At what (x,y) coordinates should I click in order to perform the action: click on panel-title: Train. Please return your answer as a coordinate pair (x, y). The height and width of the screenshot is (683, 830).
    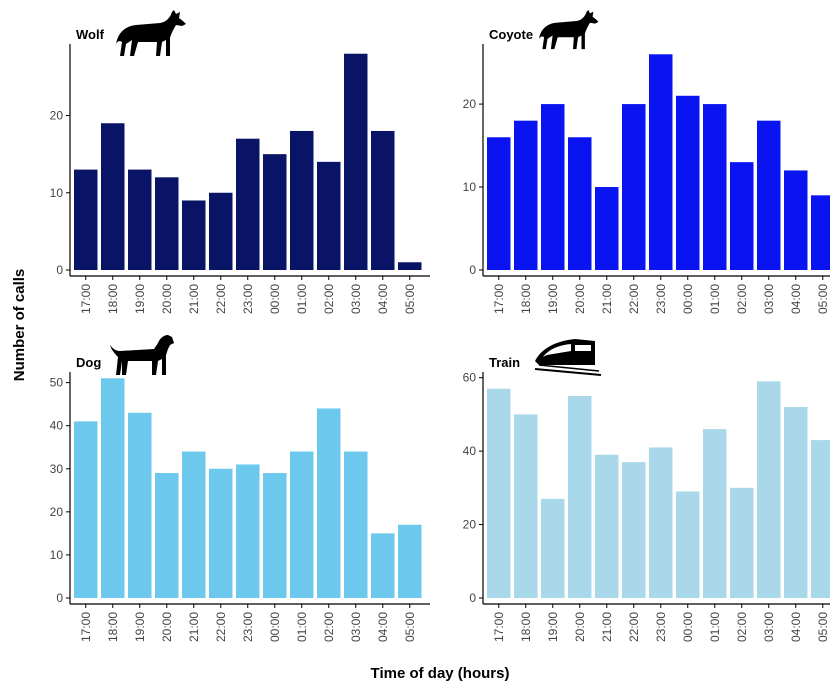
    Looking at the image, I should click on (504, 362).